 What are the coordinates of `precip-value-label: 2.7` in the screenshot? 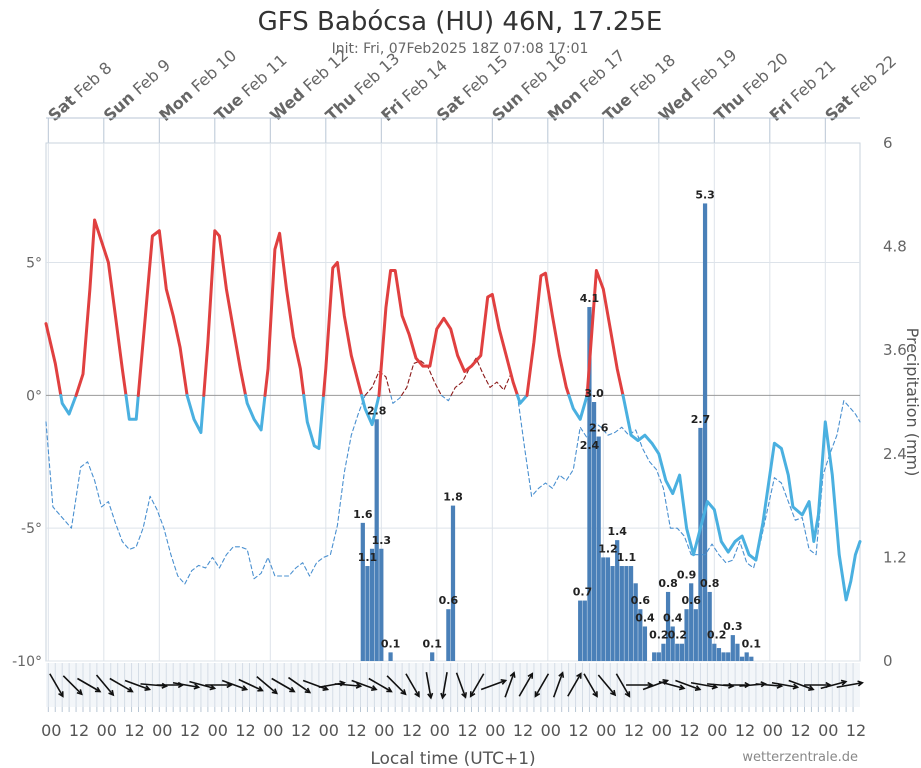 It's located at (701, 419).